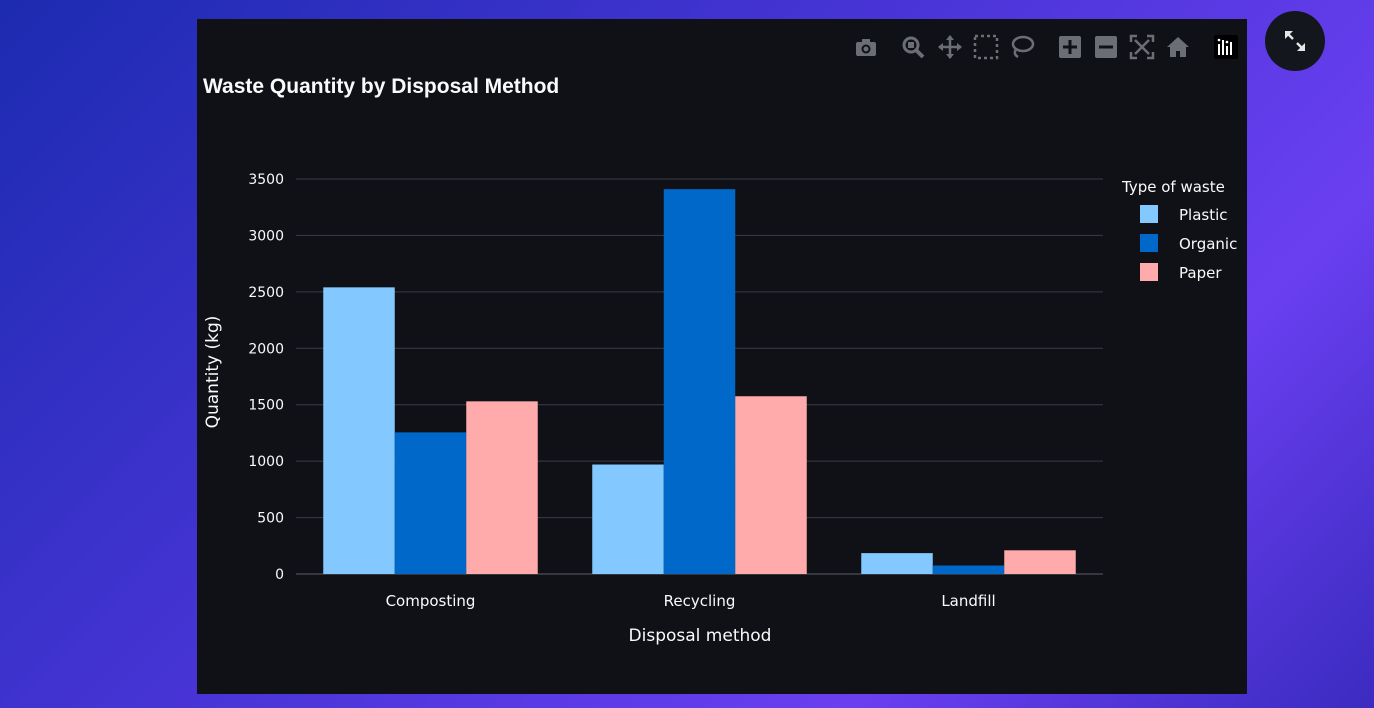 This screenshot has width=1374, height=708. Describe the element at coordinates (502, 487) in the screenshot. I see `bar-paper-composting` at that location.